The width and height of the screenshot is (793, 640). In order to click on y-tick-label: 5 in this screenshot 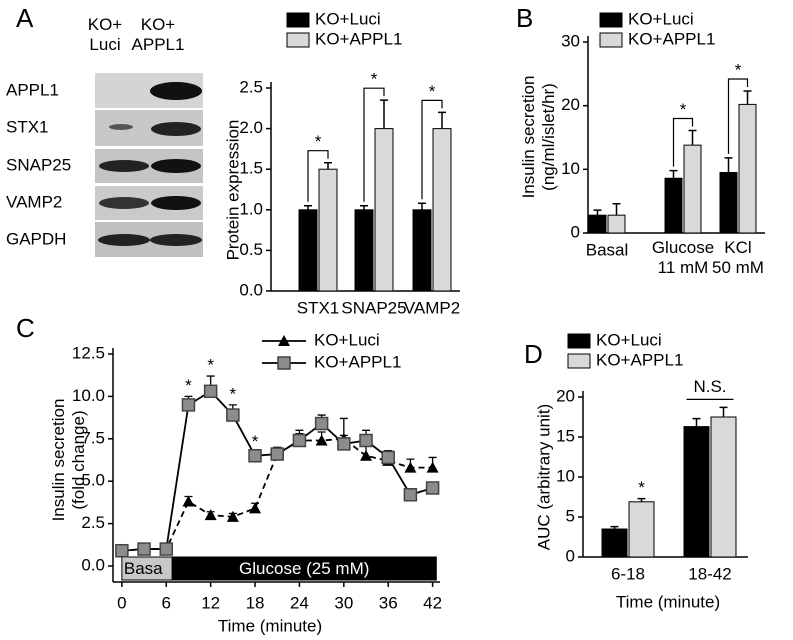, I will do `click(570, 515)`.